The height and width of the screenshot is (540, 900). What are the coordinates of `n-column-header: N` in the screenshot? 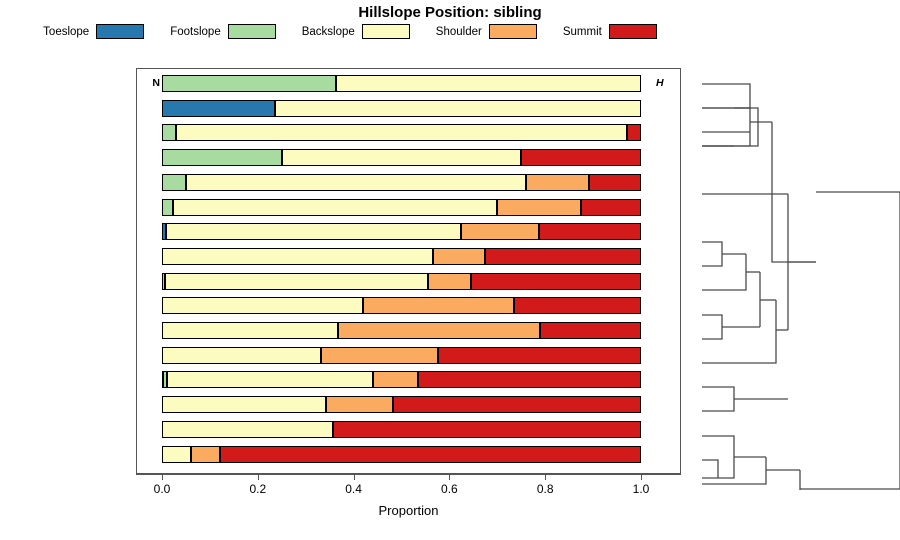 It's located at (156, 83).